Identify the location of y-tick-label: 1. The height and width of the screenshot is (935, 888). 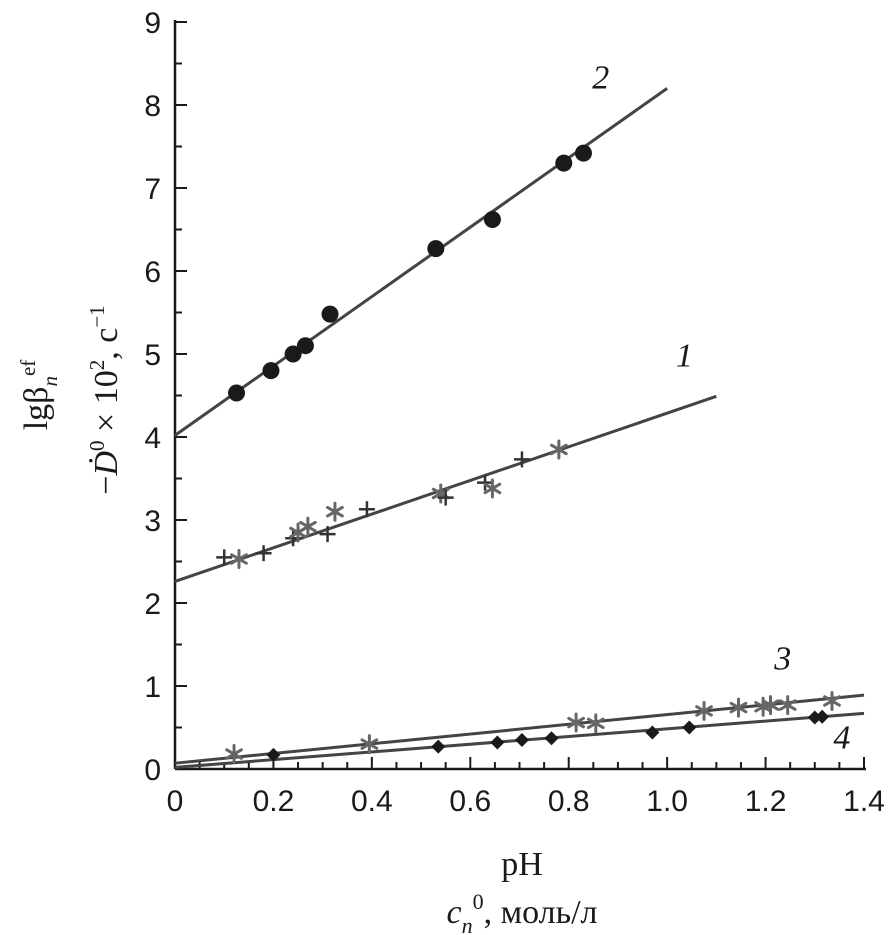
(152, 687).